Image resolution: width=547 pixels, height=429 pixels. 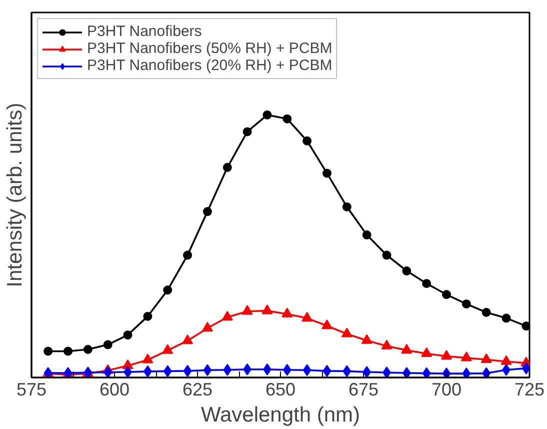 What do you see at coordinates (209, 48) in the screenshot?
I see `legend-label: P3HT Nanofibers (50% RH) + PCBM` at bounding box center [209, 48].